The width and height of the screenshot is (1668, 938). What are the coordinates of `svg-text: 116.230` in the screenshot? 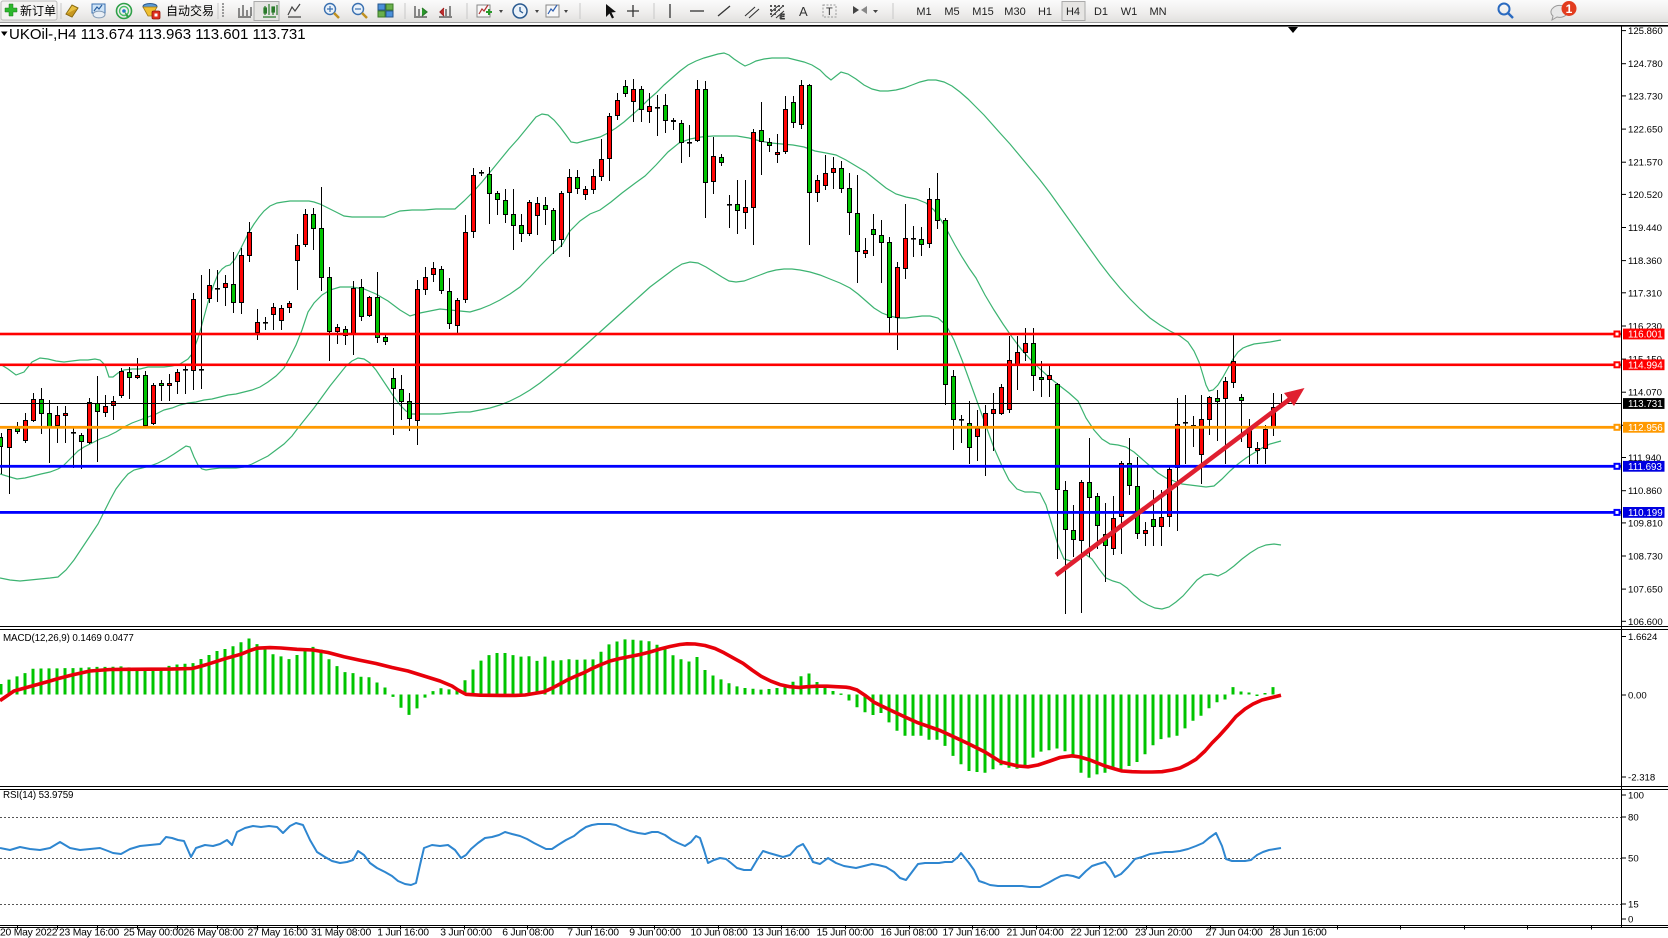 It's located at (1645, 327).